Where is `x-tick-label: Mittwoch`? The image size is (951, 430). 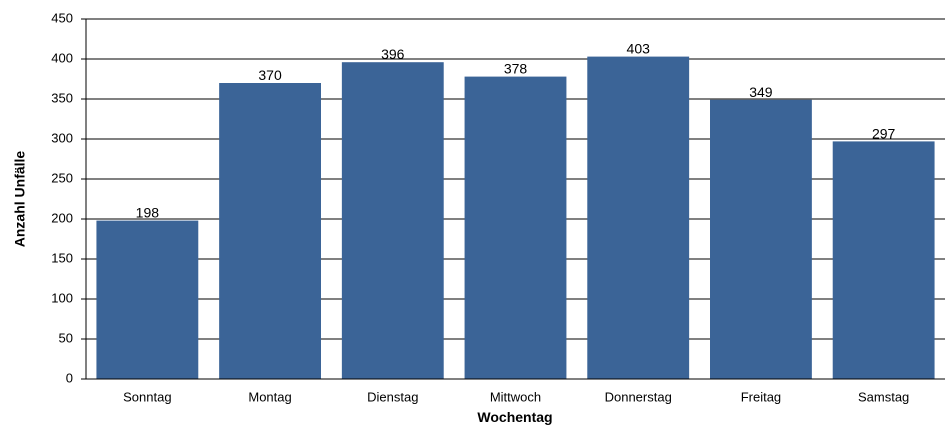
x-tick-label: Mittwoch is located at coordinates (515, 396).